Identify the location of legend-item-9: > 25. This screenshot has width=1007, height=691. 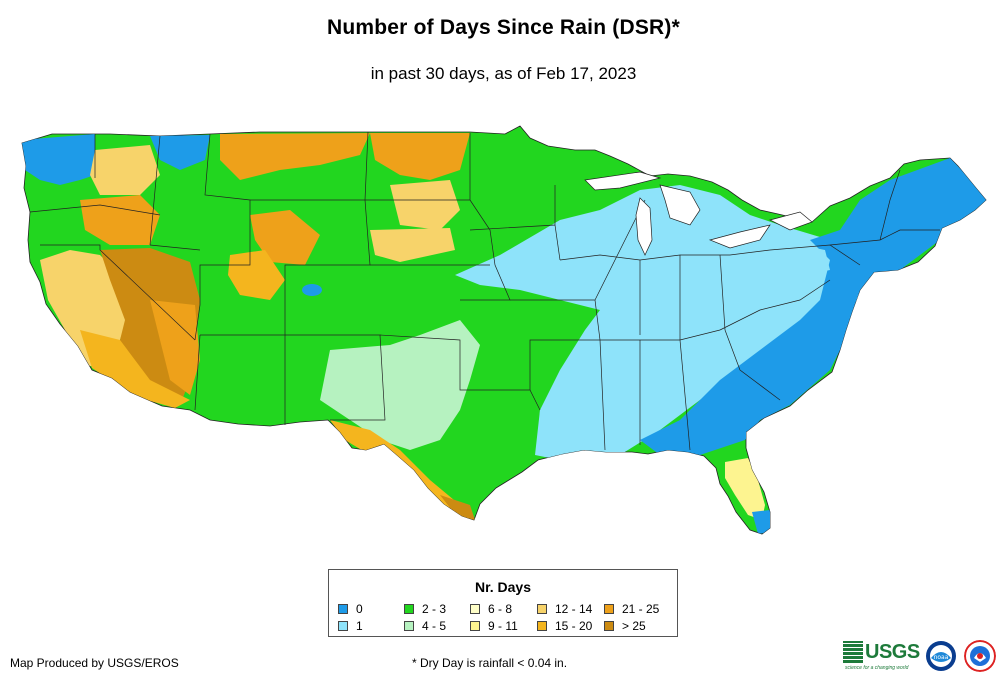
(625, 626).